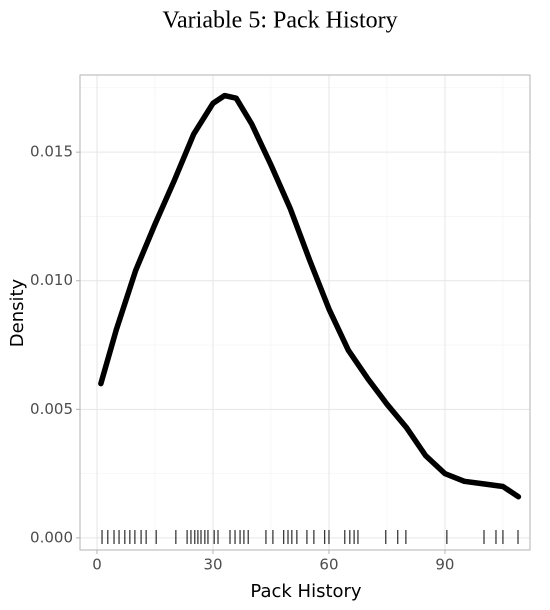 The width and height of the screenshot is (550, 610). Describe the element at coordinates (51, 152) in the screenshot. I see `y-tick-label: 0.015` at that location.